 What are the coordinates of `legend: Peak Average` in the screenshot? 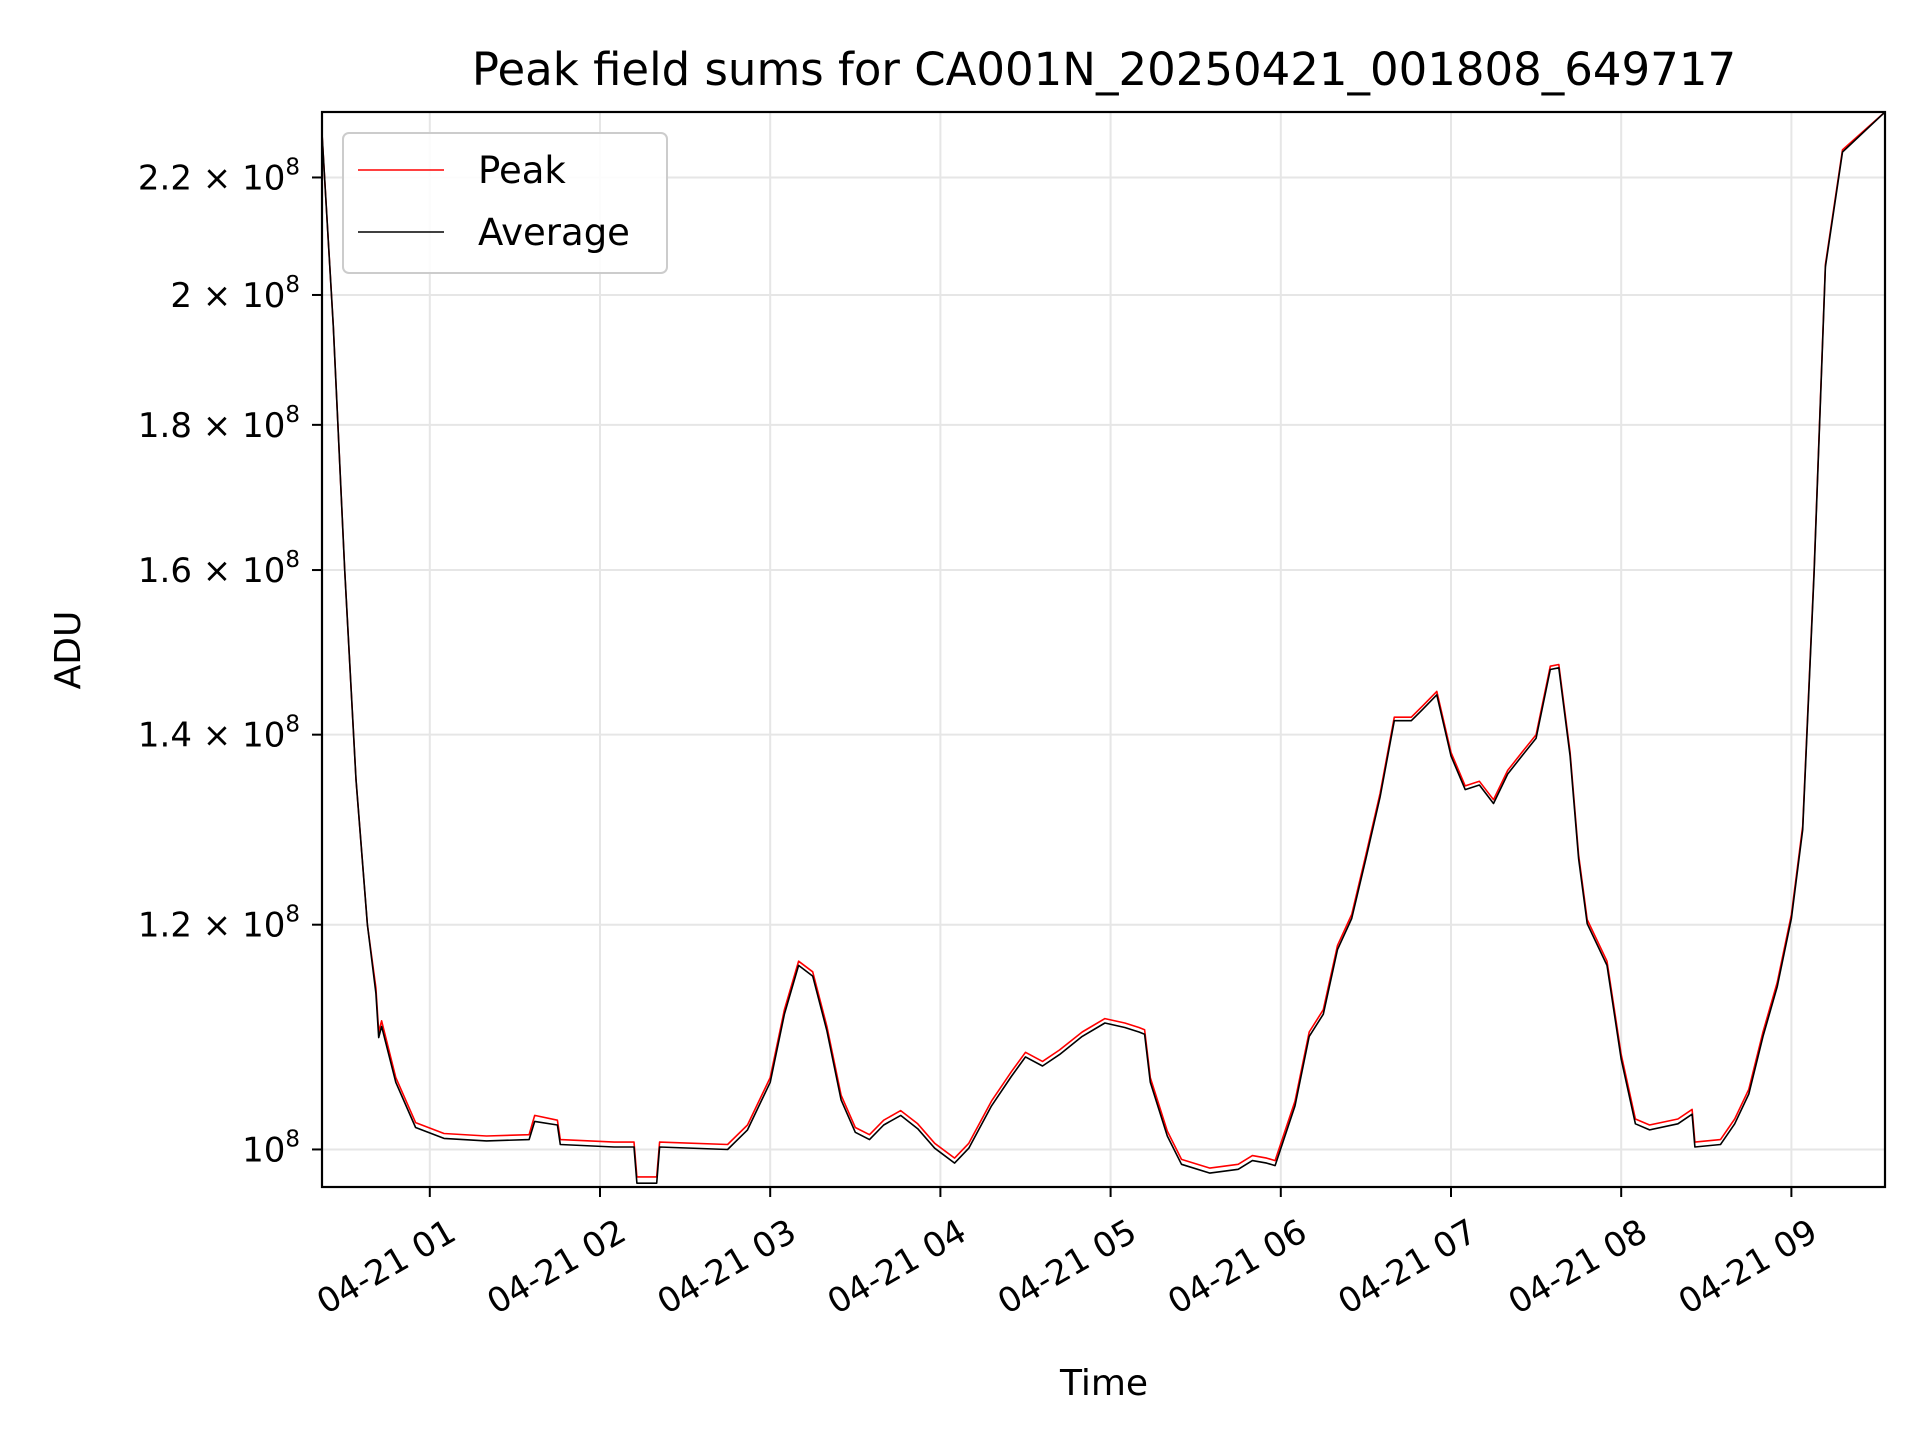 It's located at (505, 203).